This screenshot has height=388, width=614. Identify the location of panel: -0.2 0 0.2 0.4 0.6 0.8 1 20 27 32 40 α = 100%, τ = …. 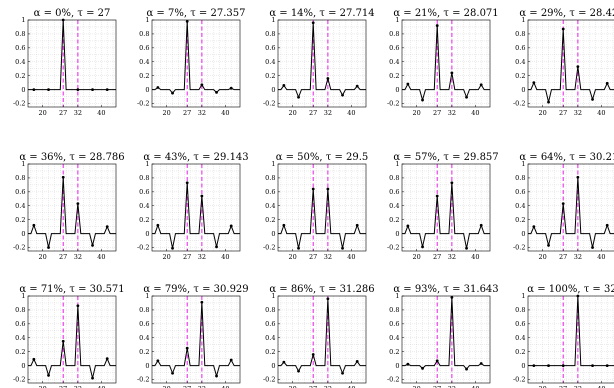
(563, 336).